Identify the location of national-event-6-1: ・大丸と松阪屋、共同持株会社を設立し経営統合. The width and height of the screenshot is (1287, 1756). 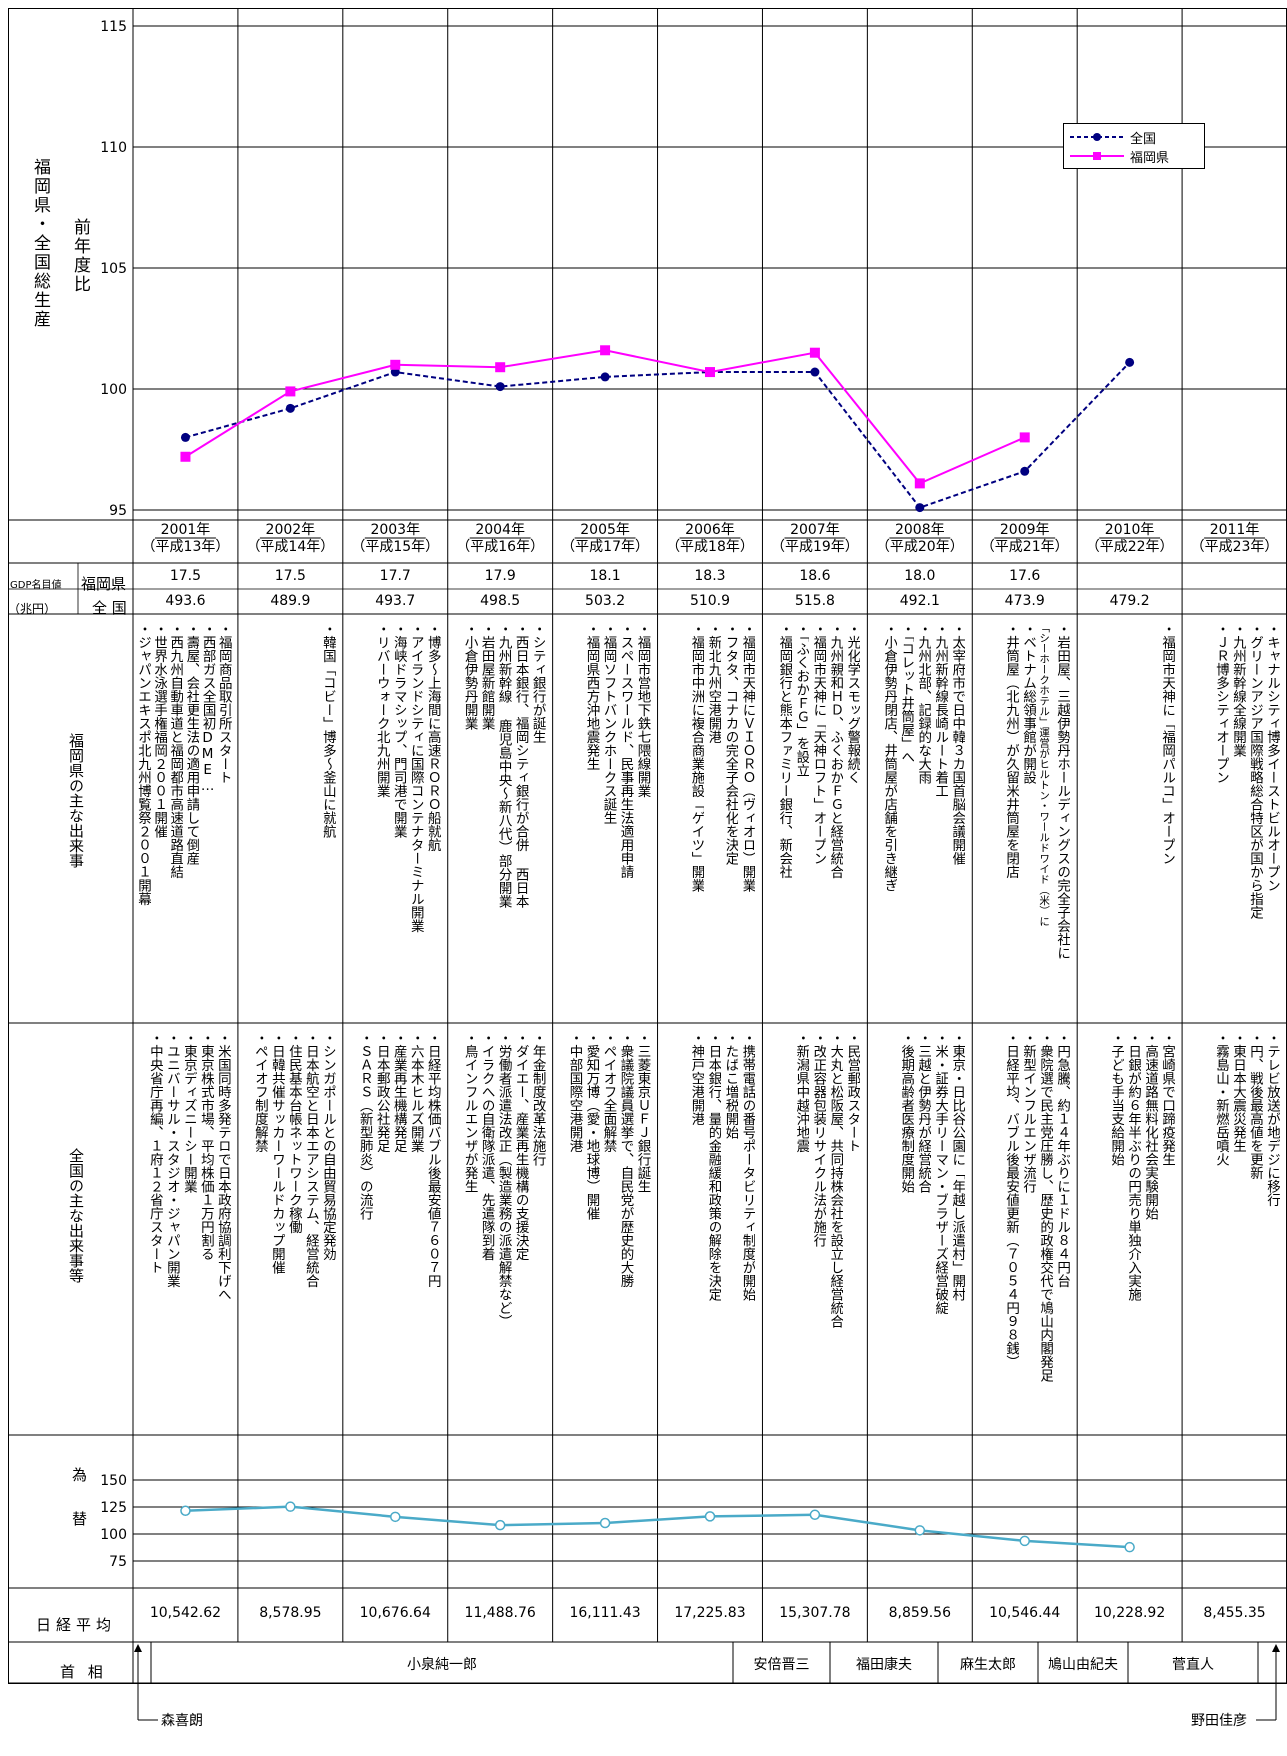
(835, 1179).